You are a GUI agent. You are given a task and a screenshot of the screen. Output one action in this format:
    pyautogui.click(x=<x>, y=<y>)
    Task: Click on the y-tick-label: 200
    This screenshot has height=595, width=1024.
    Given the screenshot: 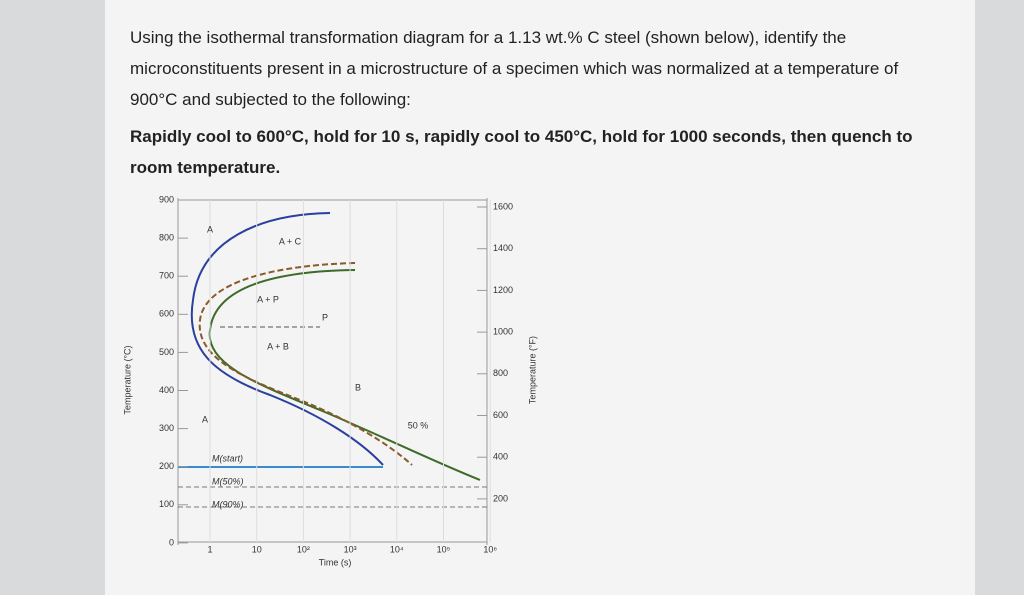 What is the action you would take?
    pyautogui.click(x=166, y=466)
    